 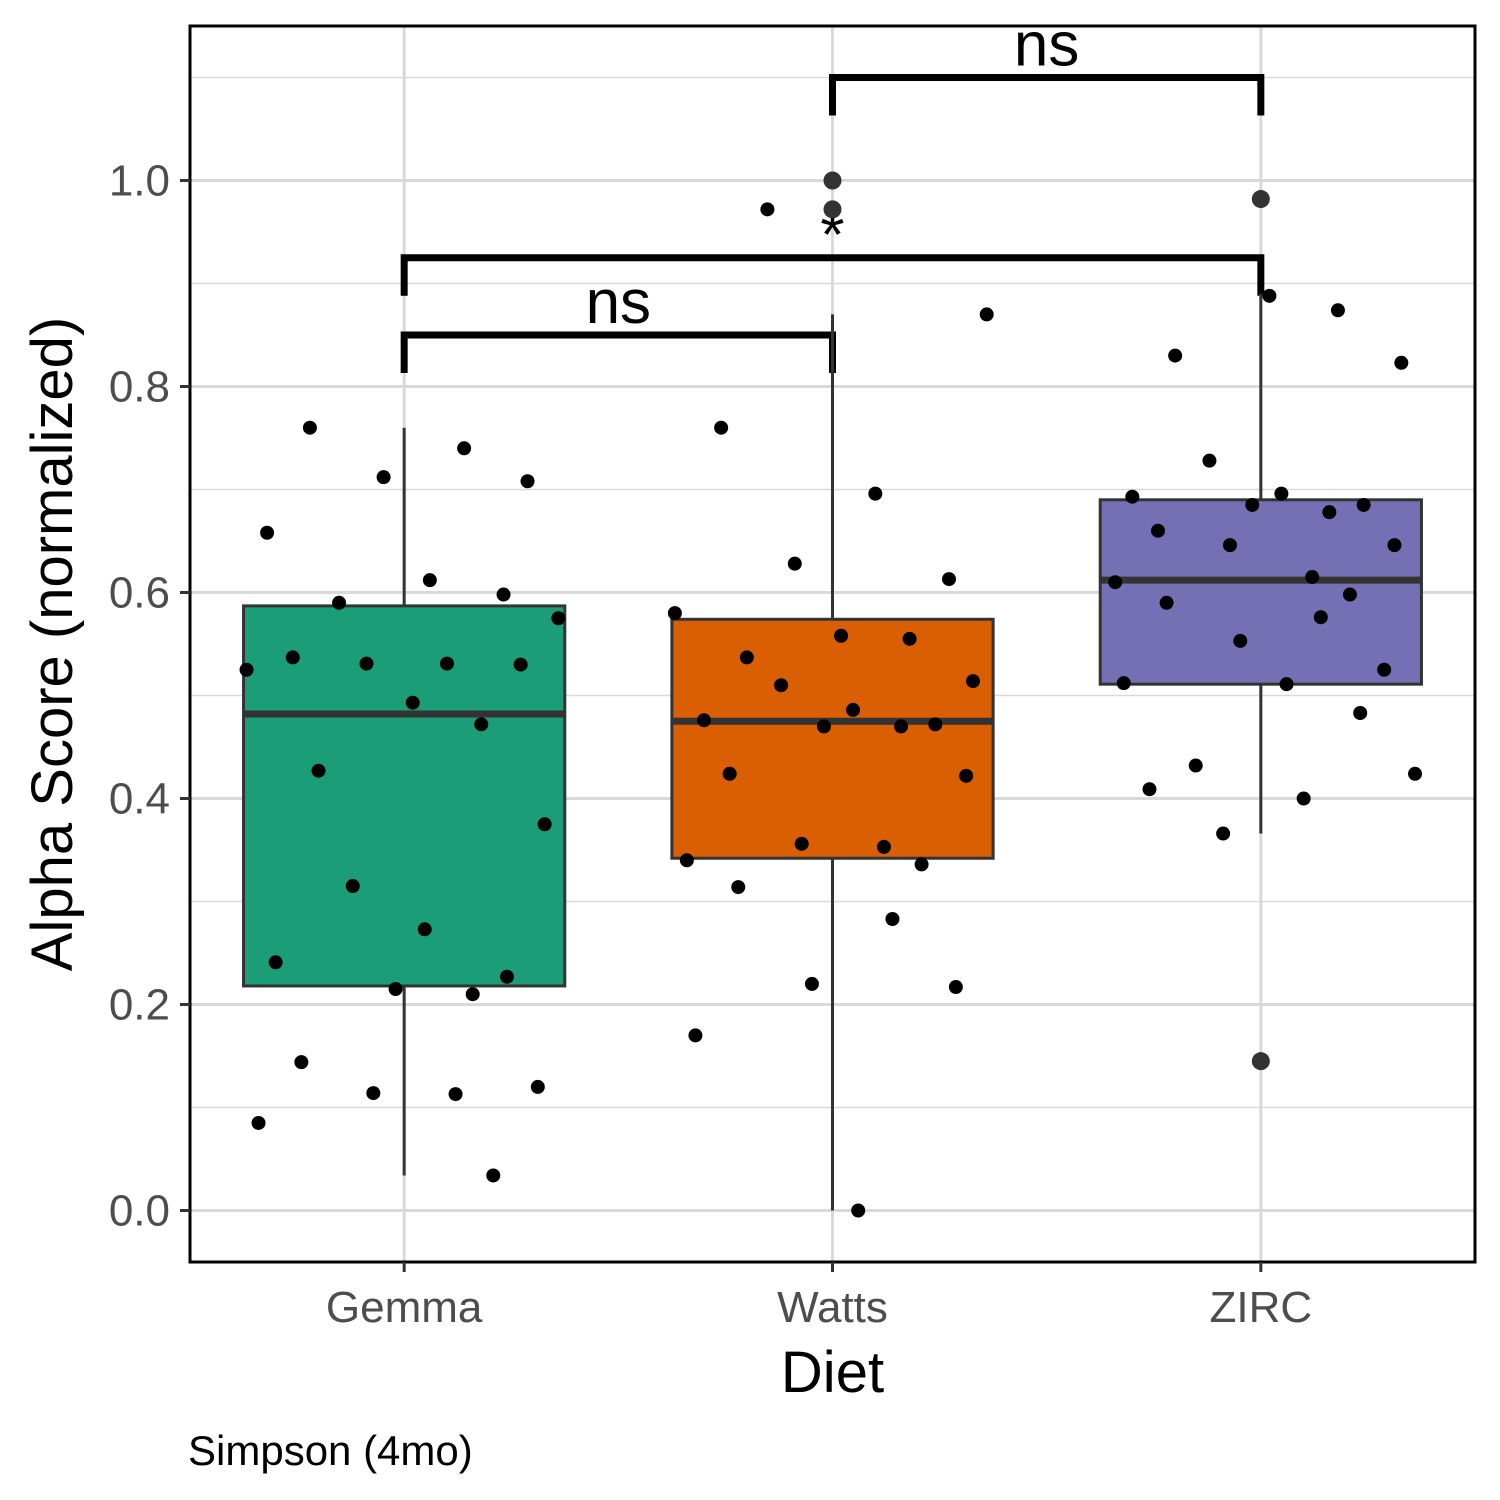 I want to click on boxplot-gemma, so click(x=404, y=801).